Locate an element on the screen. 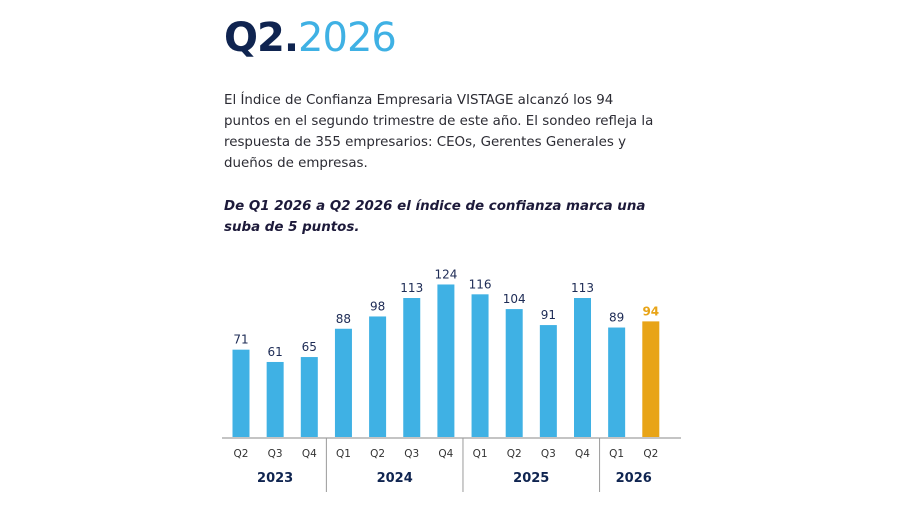 This screenshot has width=900, height=506. value-label-2: 65 is located at coordinates (309, 347).